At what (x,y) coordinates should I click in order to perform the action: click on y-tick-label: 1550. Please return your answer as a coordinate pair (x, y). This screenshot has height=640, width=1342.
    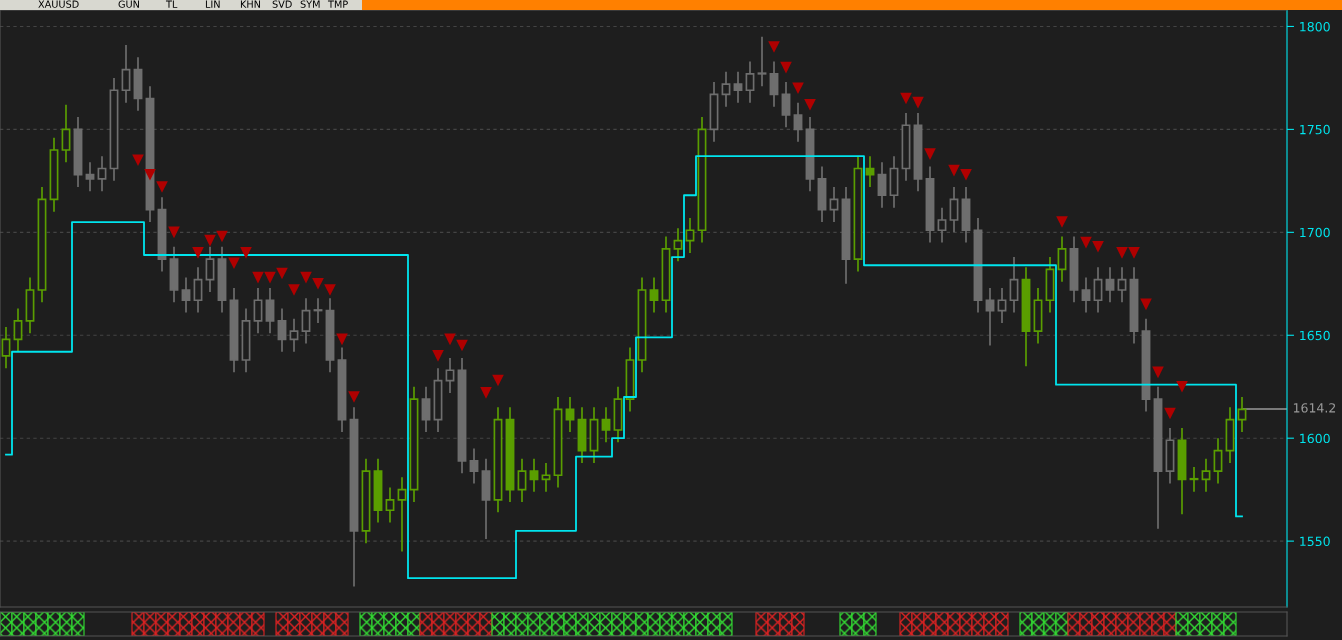
    Looking at the image, I should click on (1315, 541).